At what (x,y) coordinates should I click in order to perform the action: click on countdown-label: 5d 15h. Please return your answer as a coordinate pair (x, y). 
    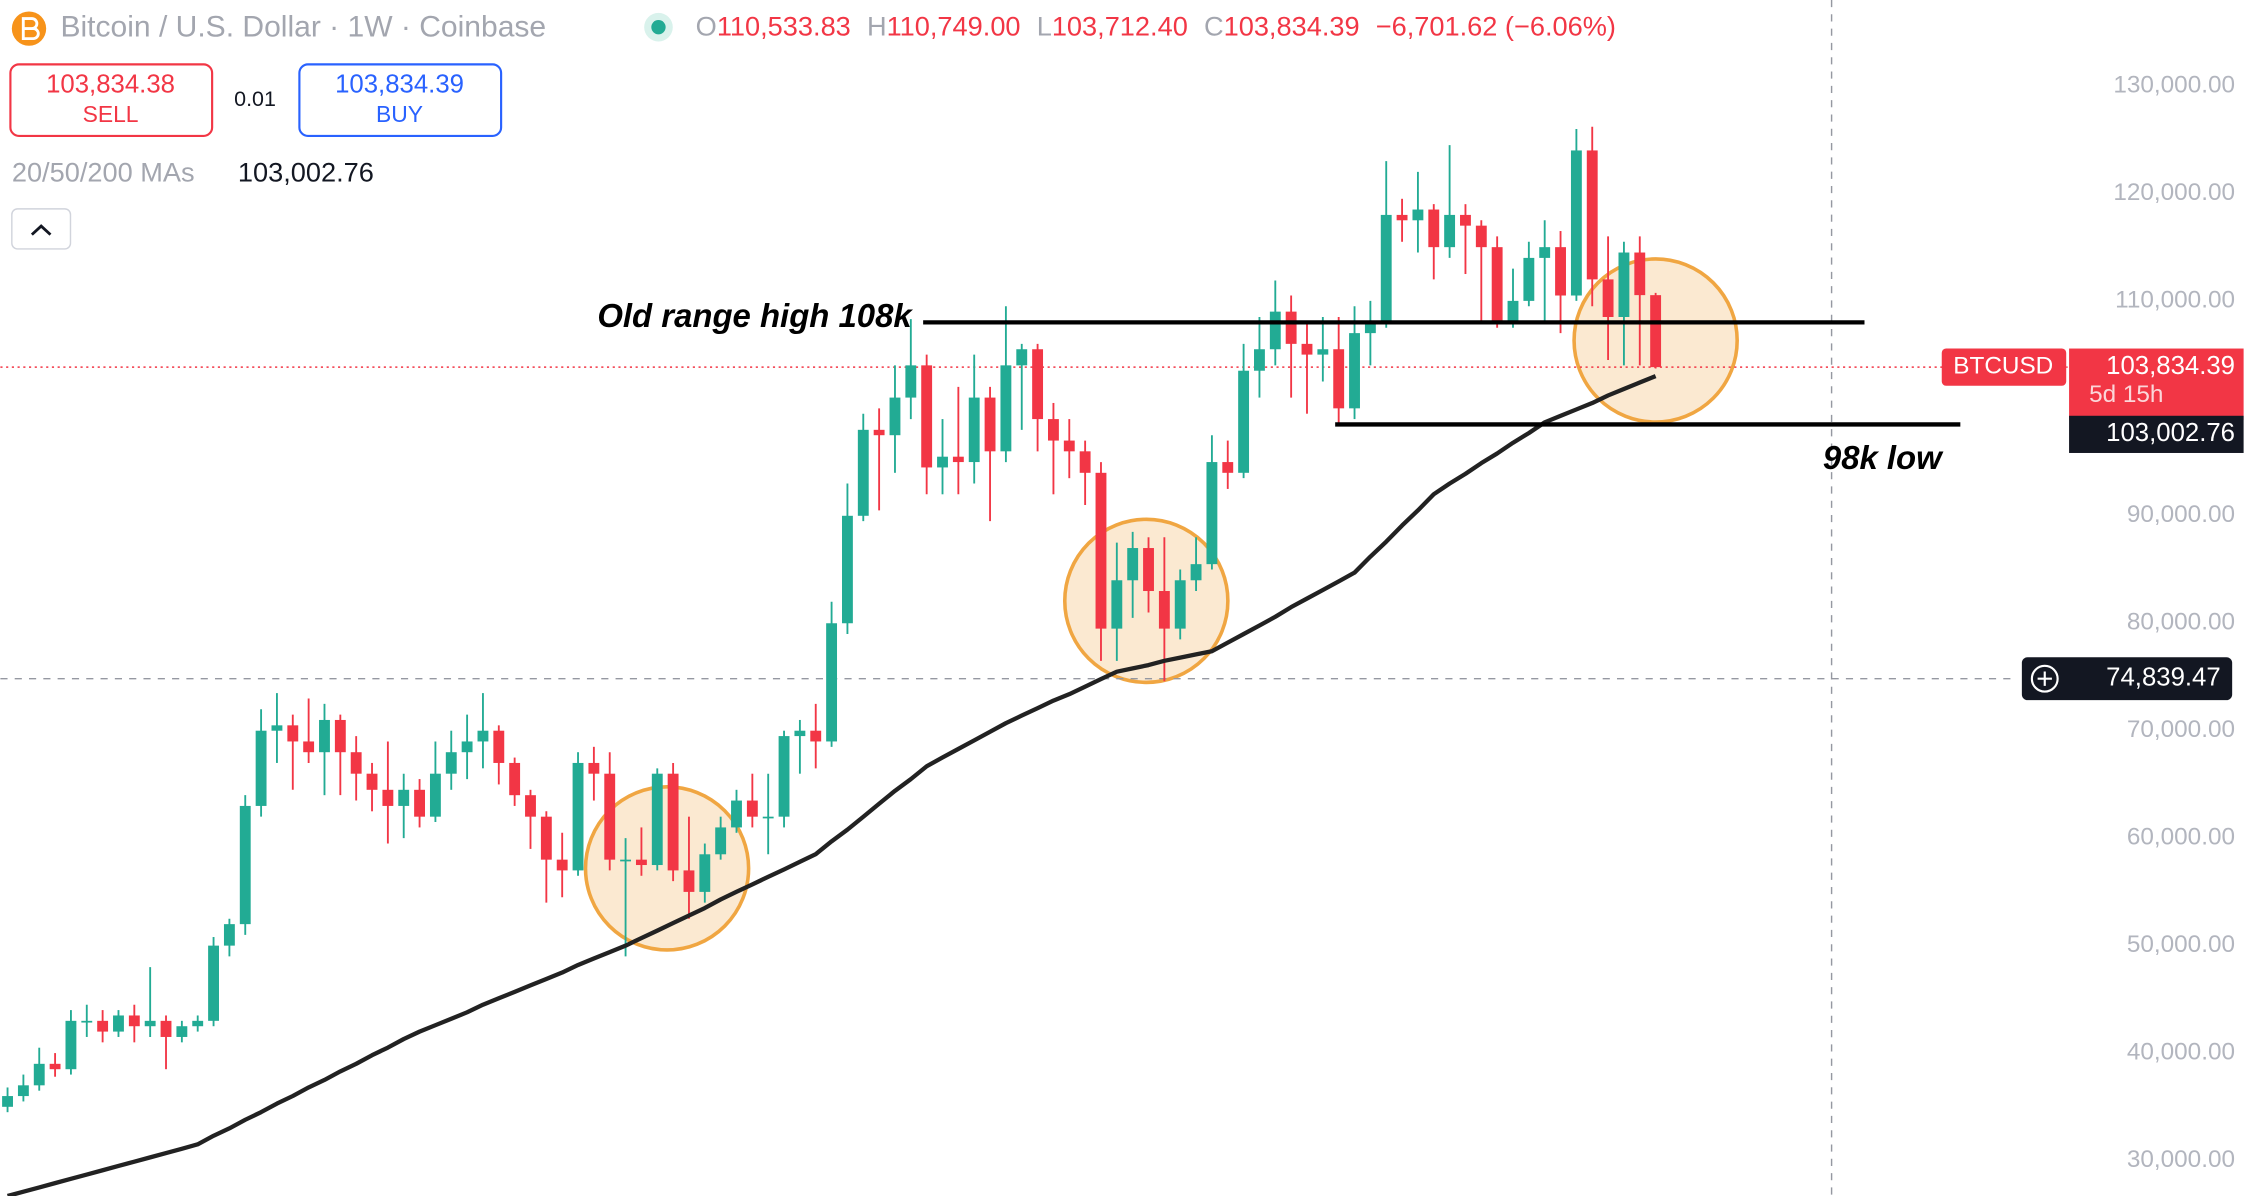
    Looking at the image, I should click on (2126, 394).